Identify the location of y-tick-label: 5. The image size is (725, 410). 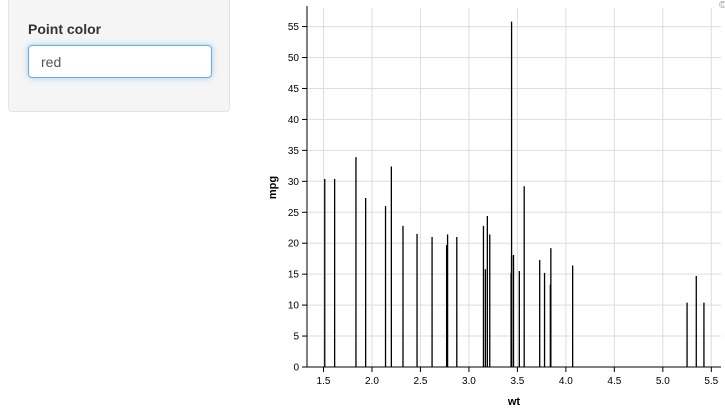
(296, 337).